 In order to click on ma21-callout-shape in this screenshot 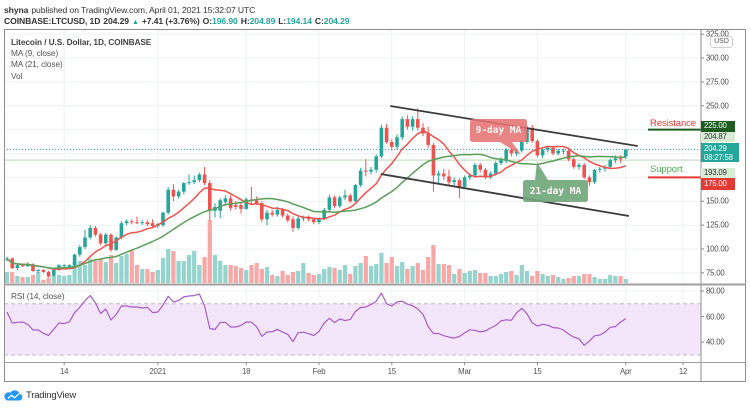, I will do `click(555, 182)`.